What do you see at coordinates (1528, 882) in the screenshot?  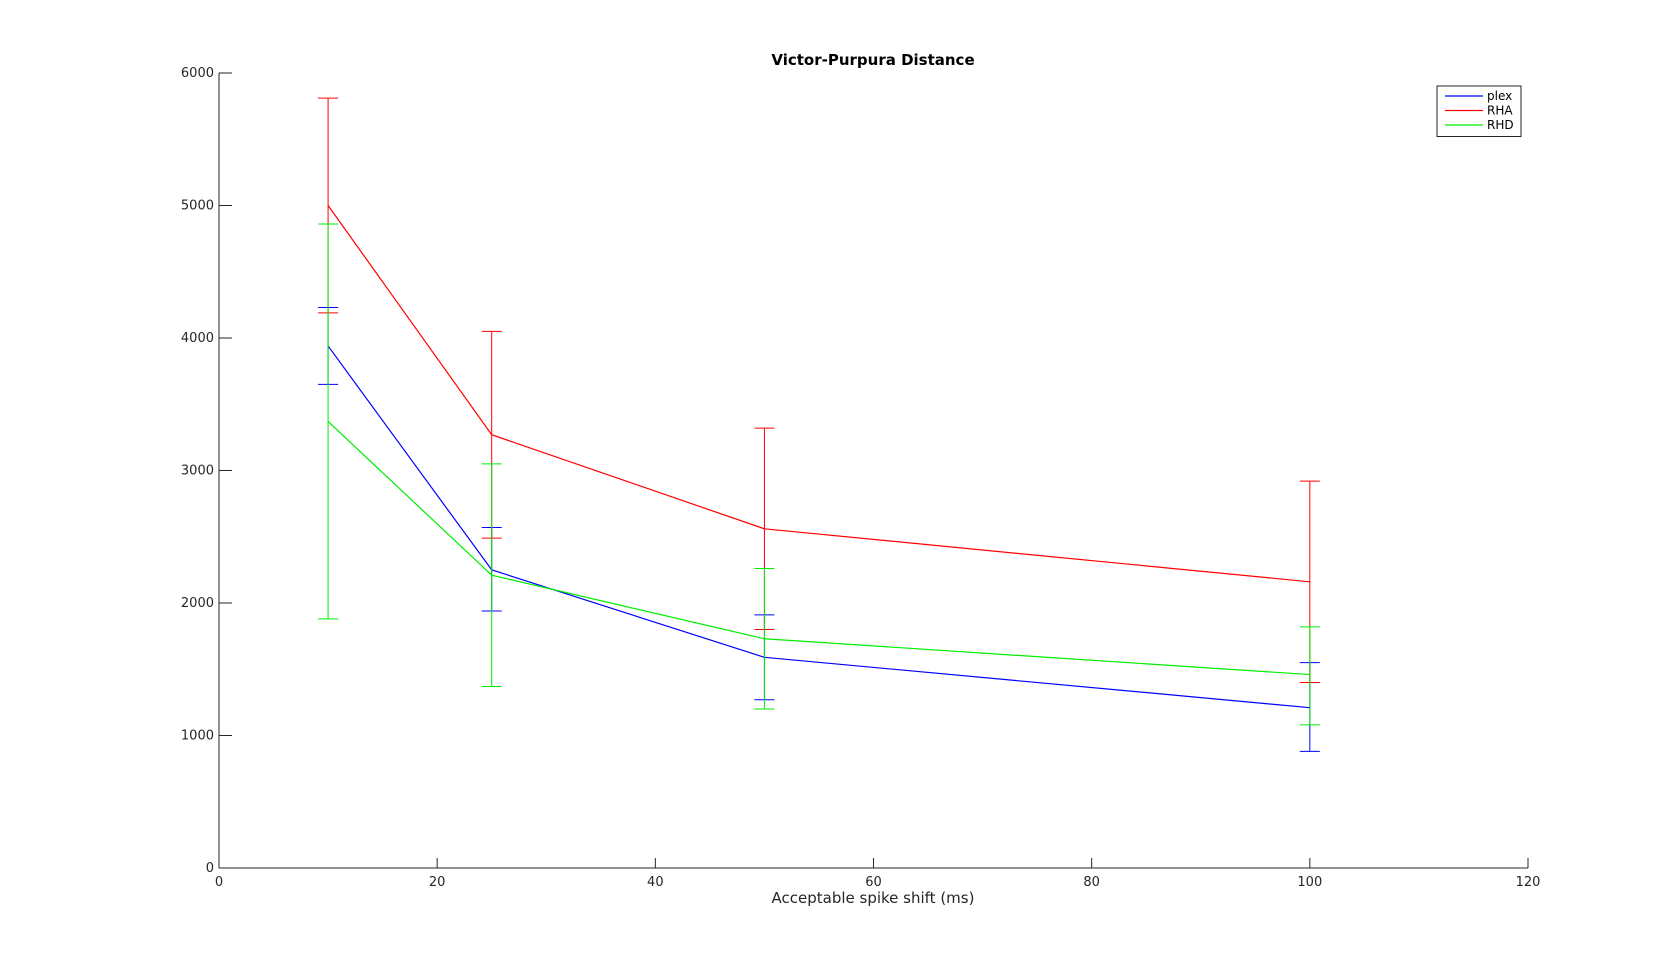 I see `x-tick-label: 120` at bounding box center [1528, 882].